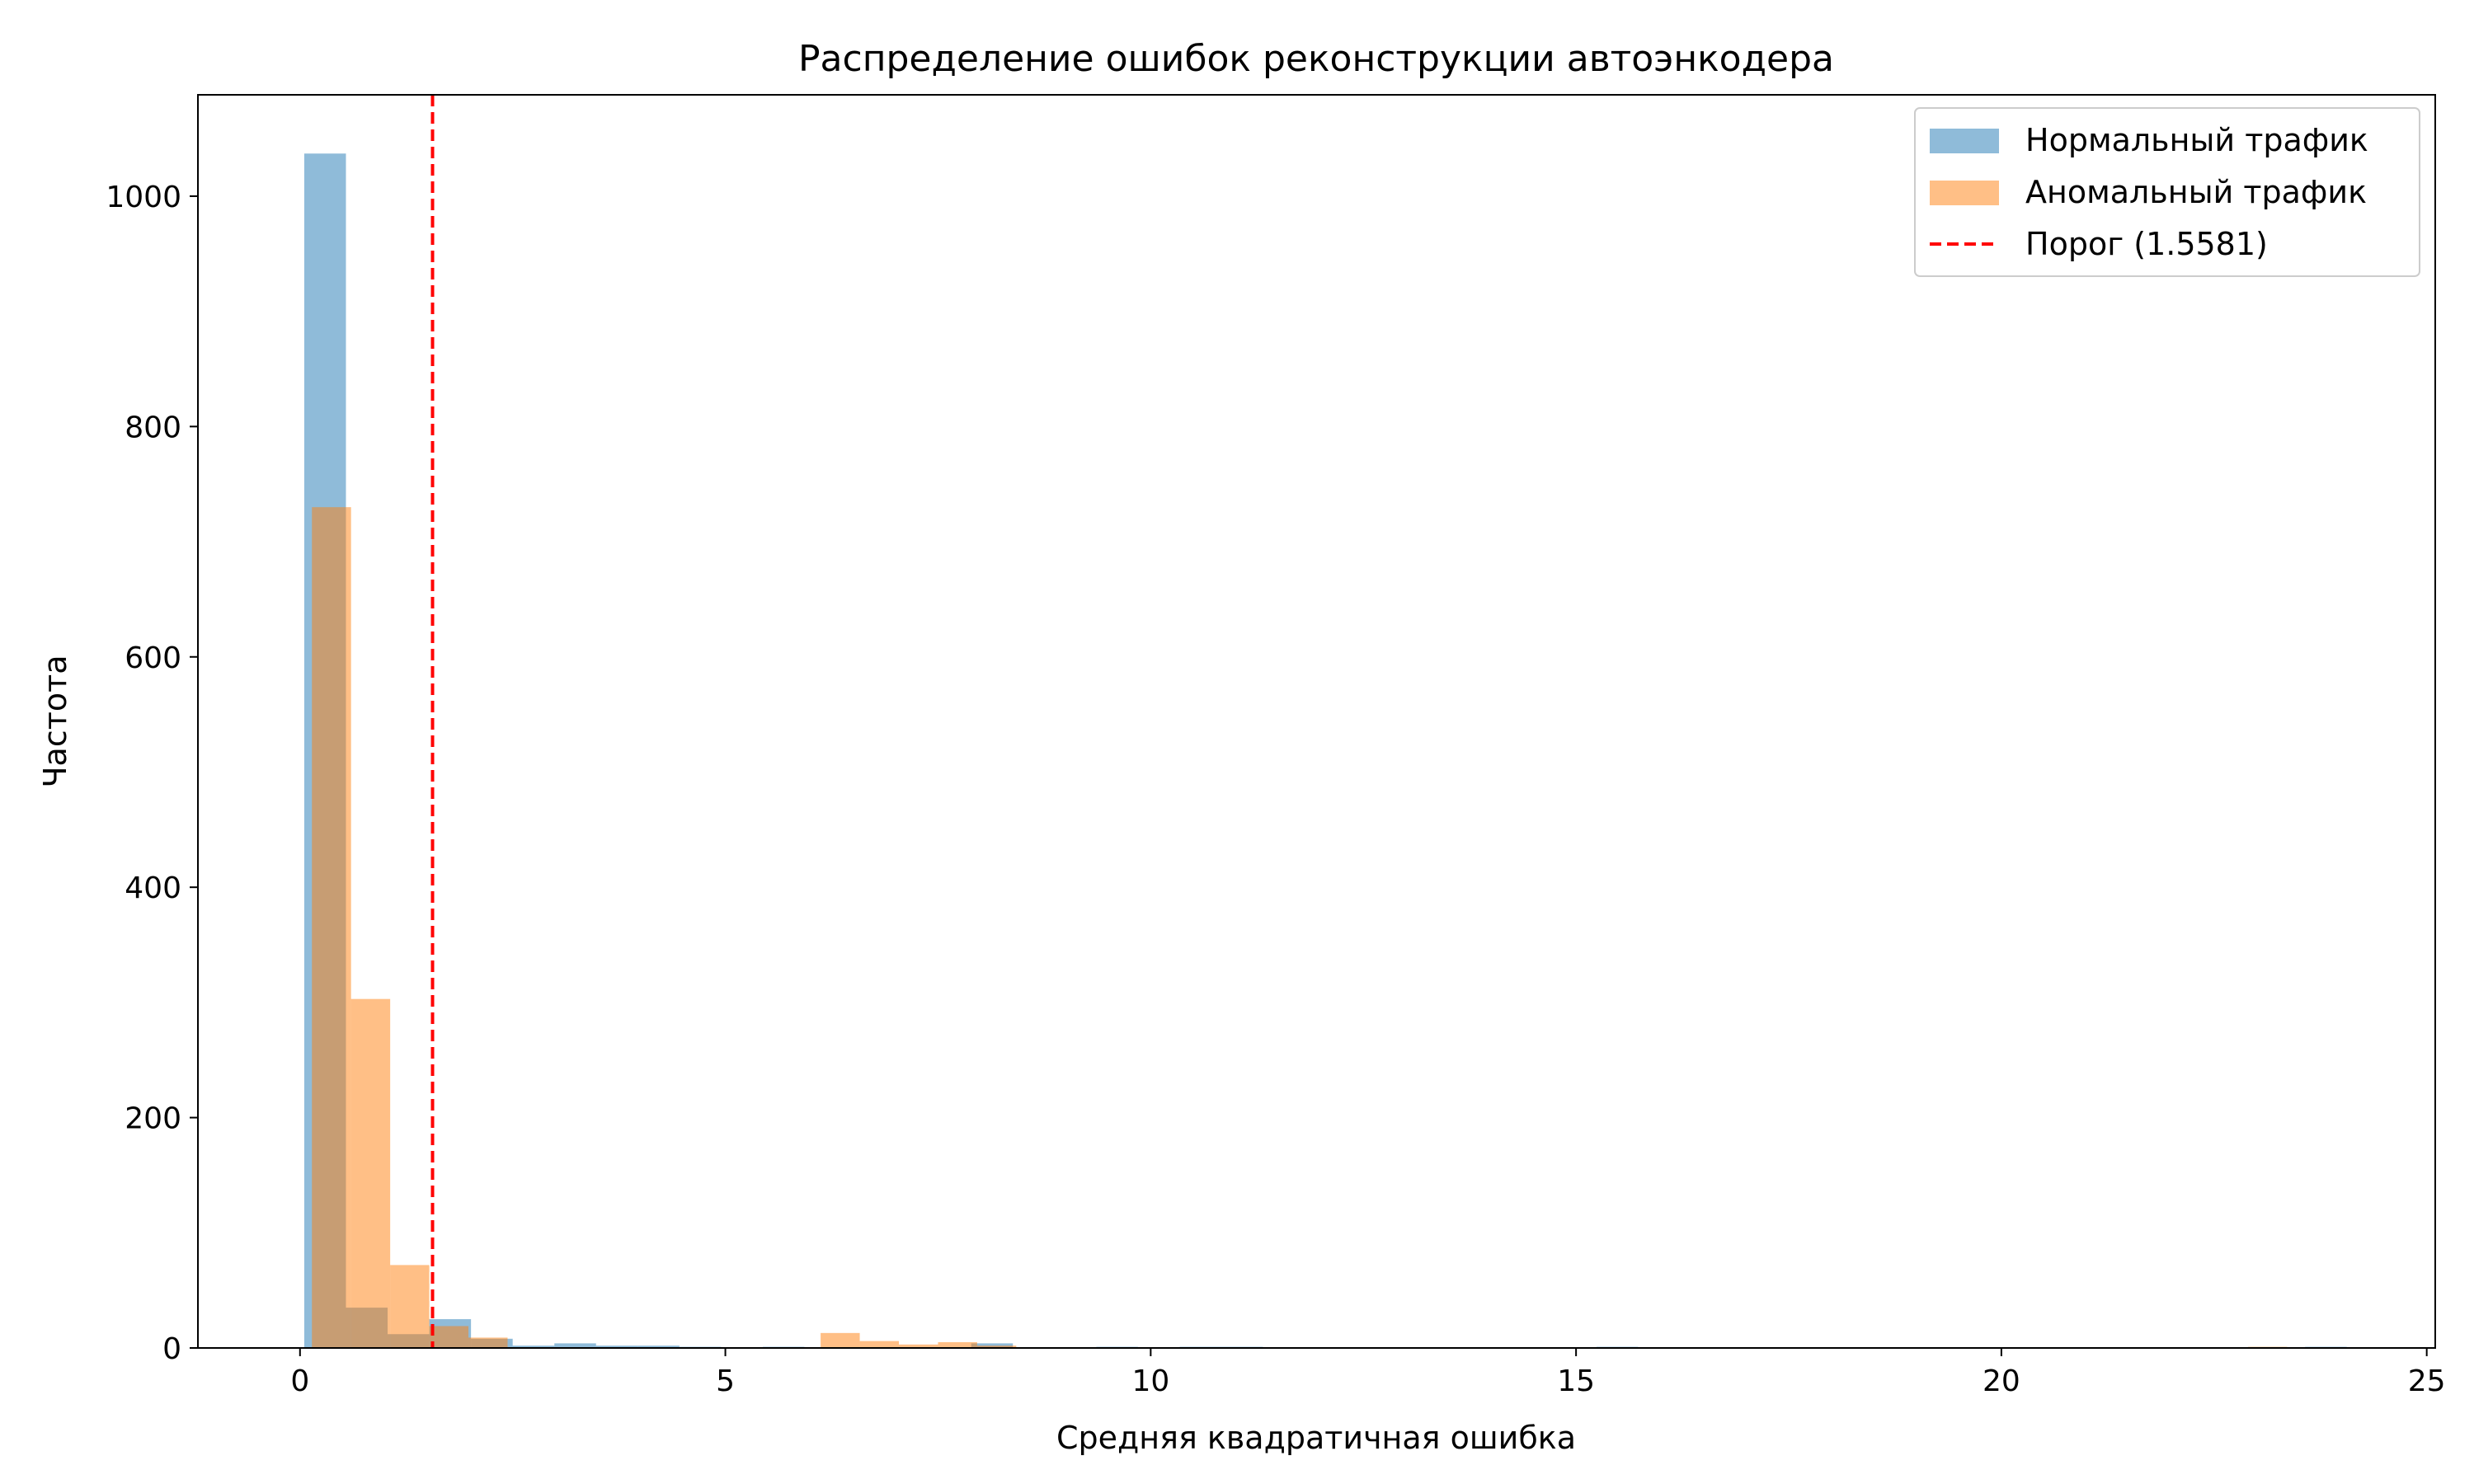 Image resolution: width=2474 pixels, height=1484 pixels. Describe the element at coordinates (2146, 244) in the screenshot. I see `legend-label-threshold: Порог (1.5581)` at that location.